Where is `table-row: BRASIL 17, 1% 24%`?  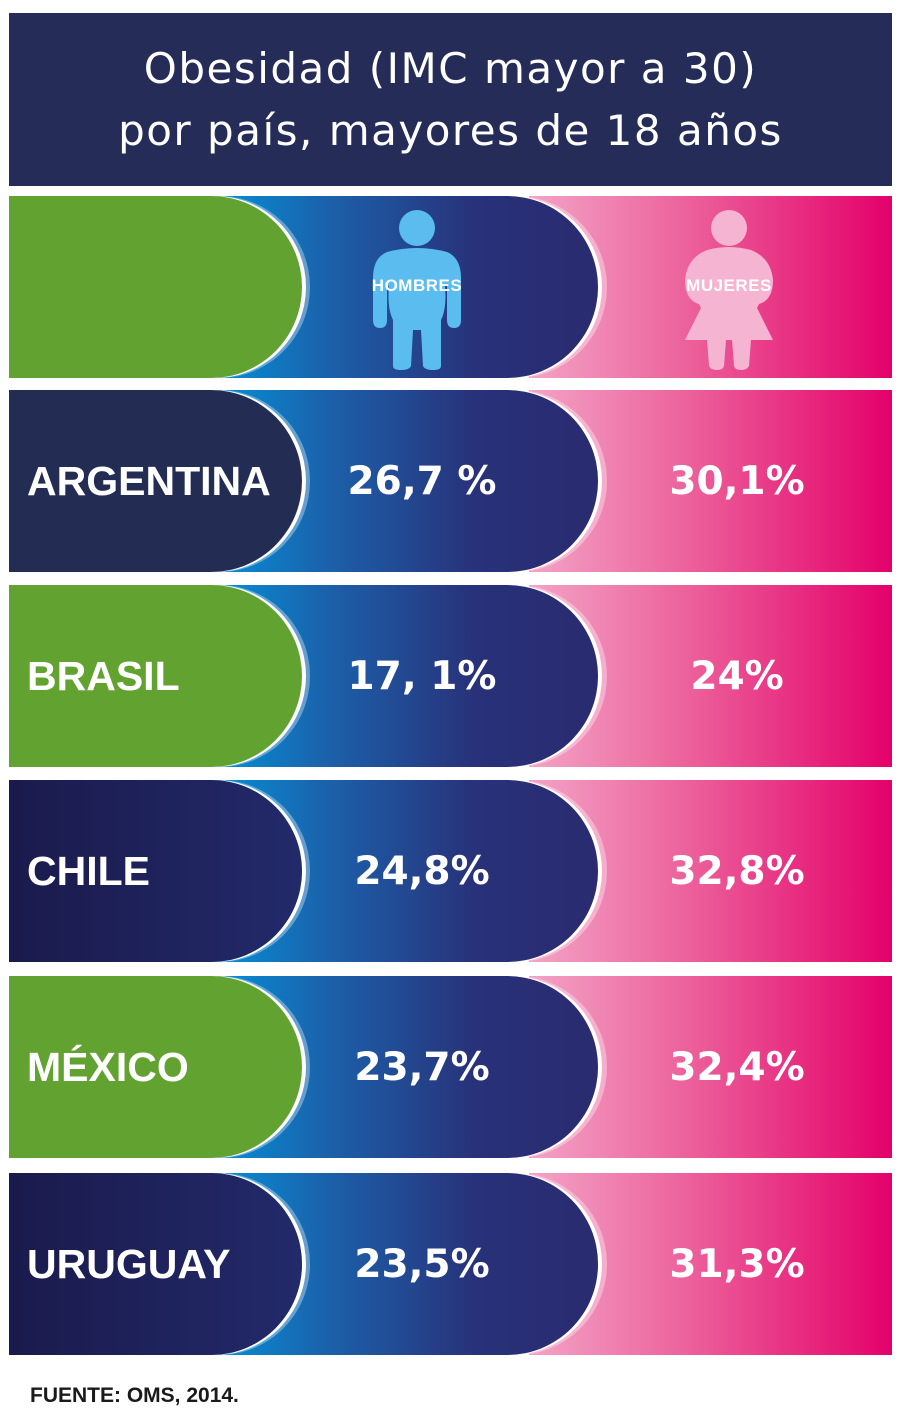
table-row: BRASIL 17, 1% 24% is located at coordinates (450, 676).